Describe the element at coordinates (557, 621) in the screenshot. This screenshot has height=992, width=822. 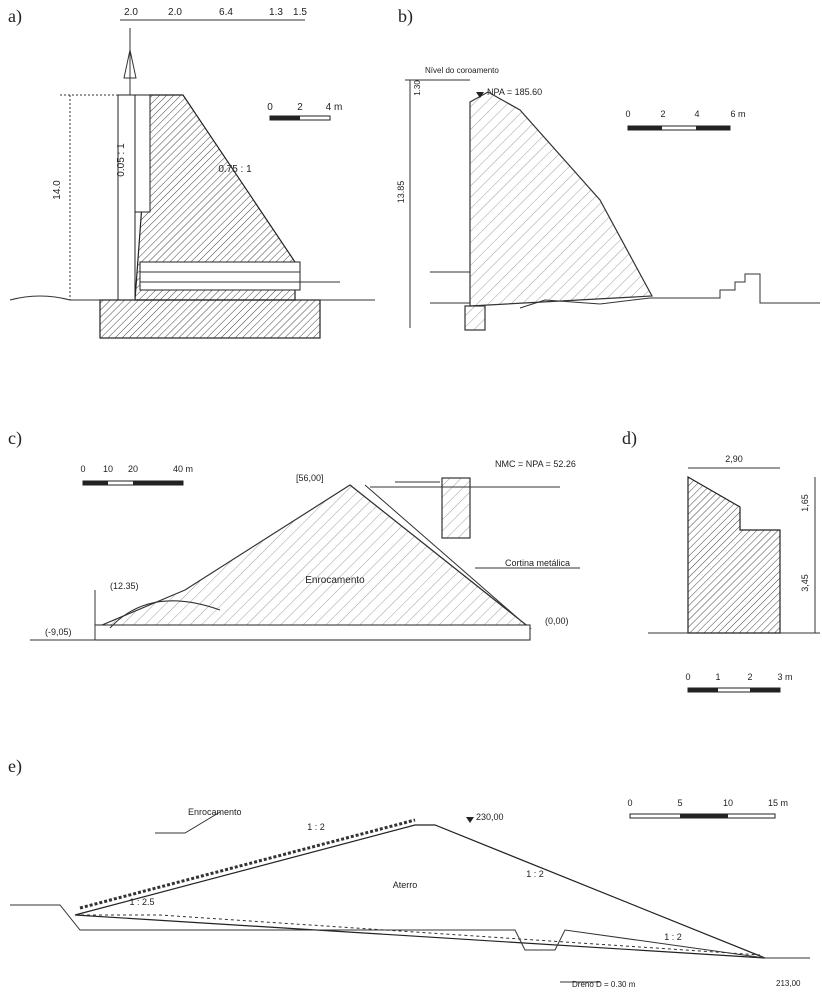
I see `level-label: (0,00)` at that location.